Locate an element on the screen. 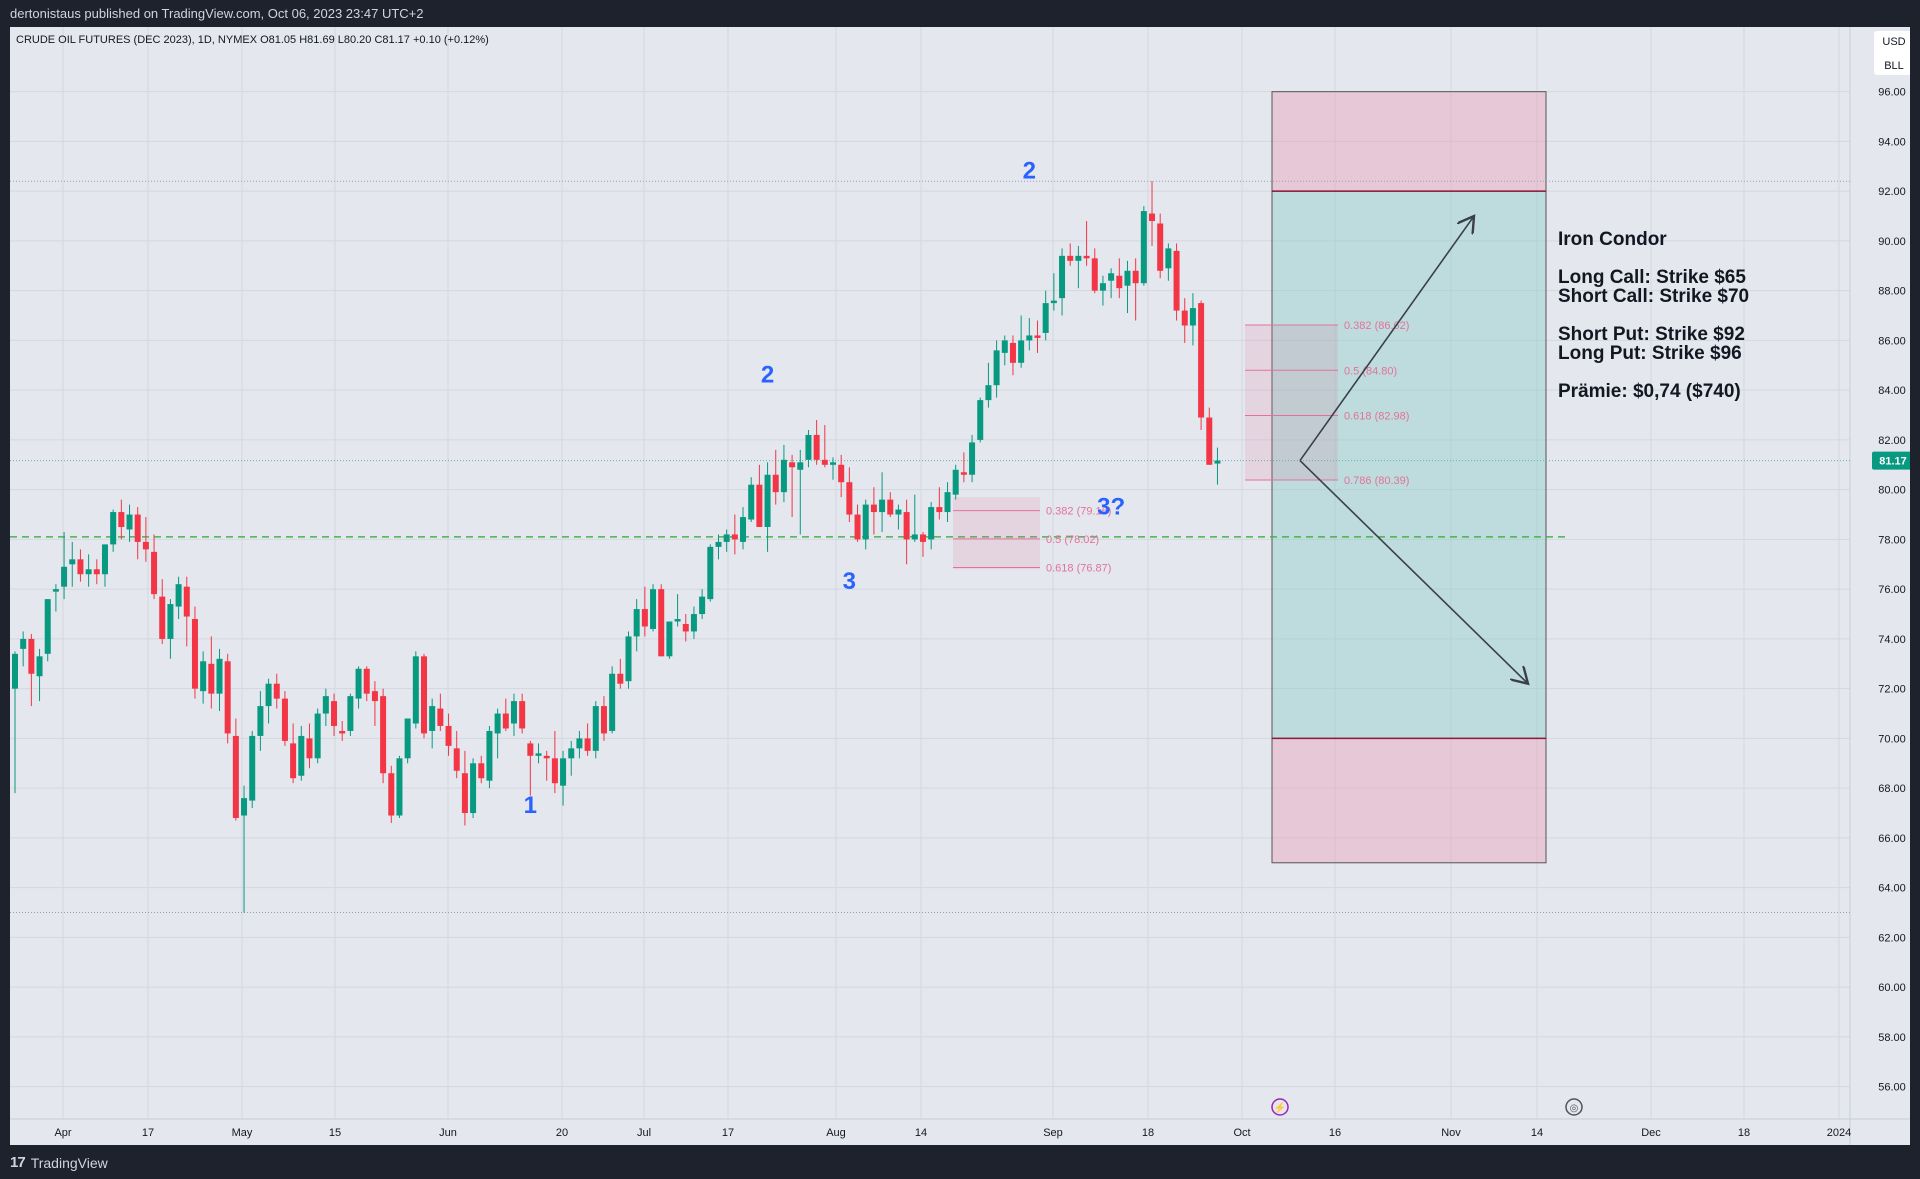 This screenshot has height=1179, width=1920. tradingview-logo-icon: 17 is located at coordinates (18, 1162).